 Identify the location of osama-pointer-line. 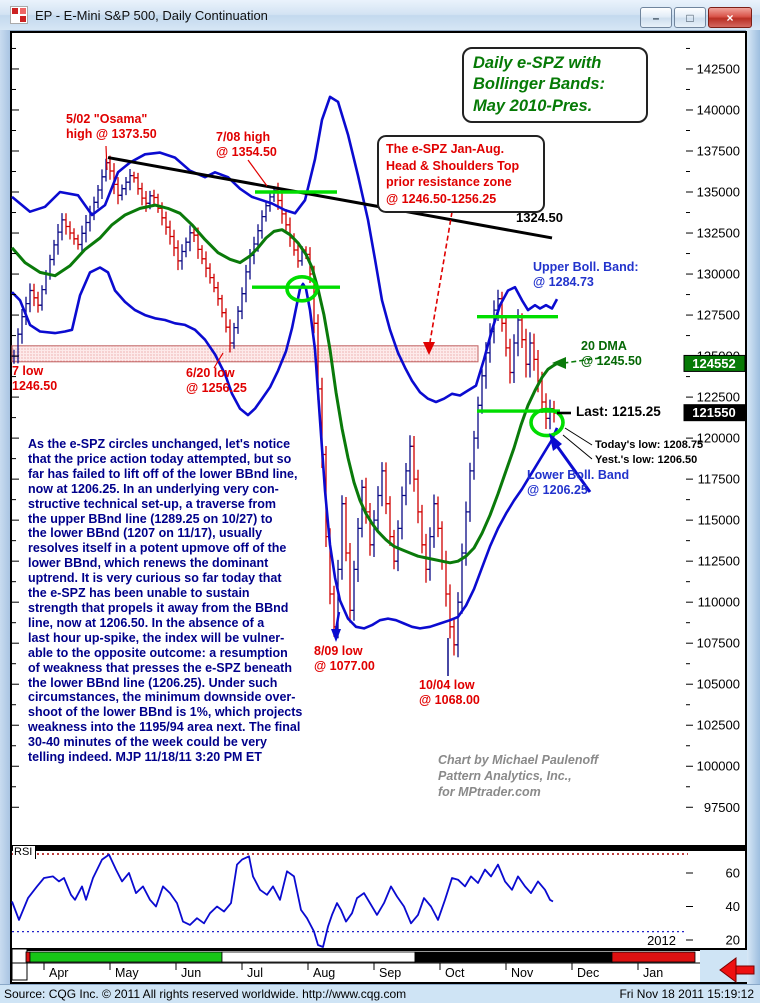
(106, 158).